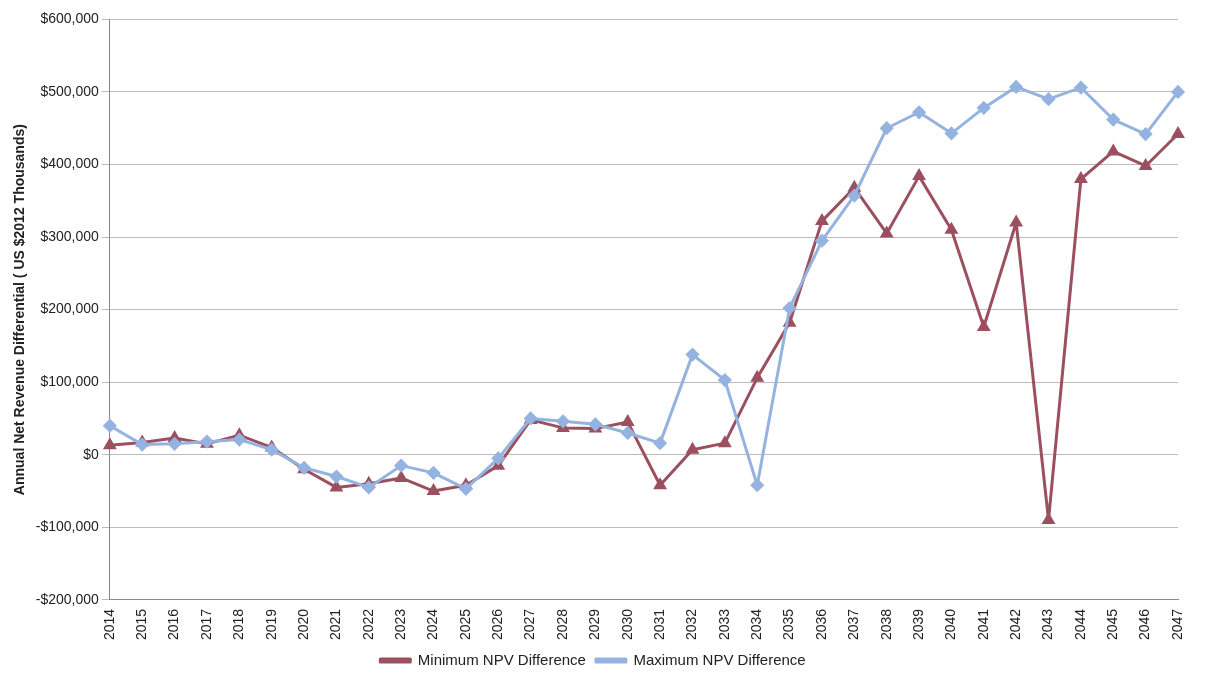  I want to click on x-tick-label: 2030, so click(626, 624).